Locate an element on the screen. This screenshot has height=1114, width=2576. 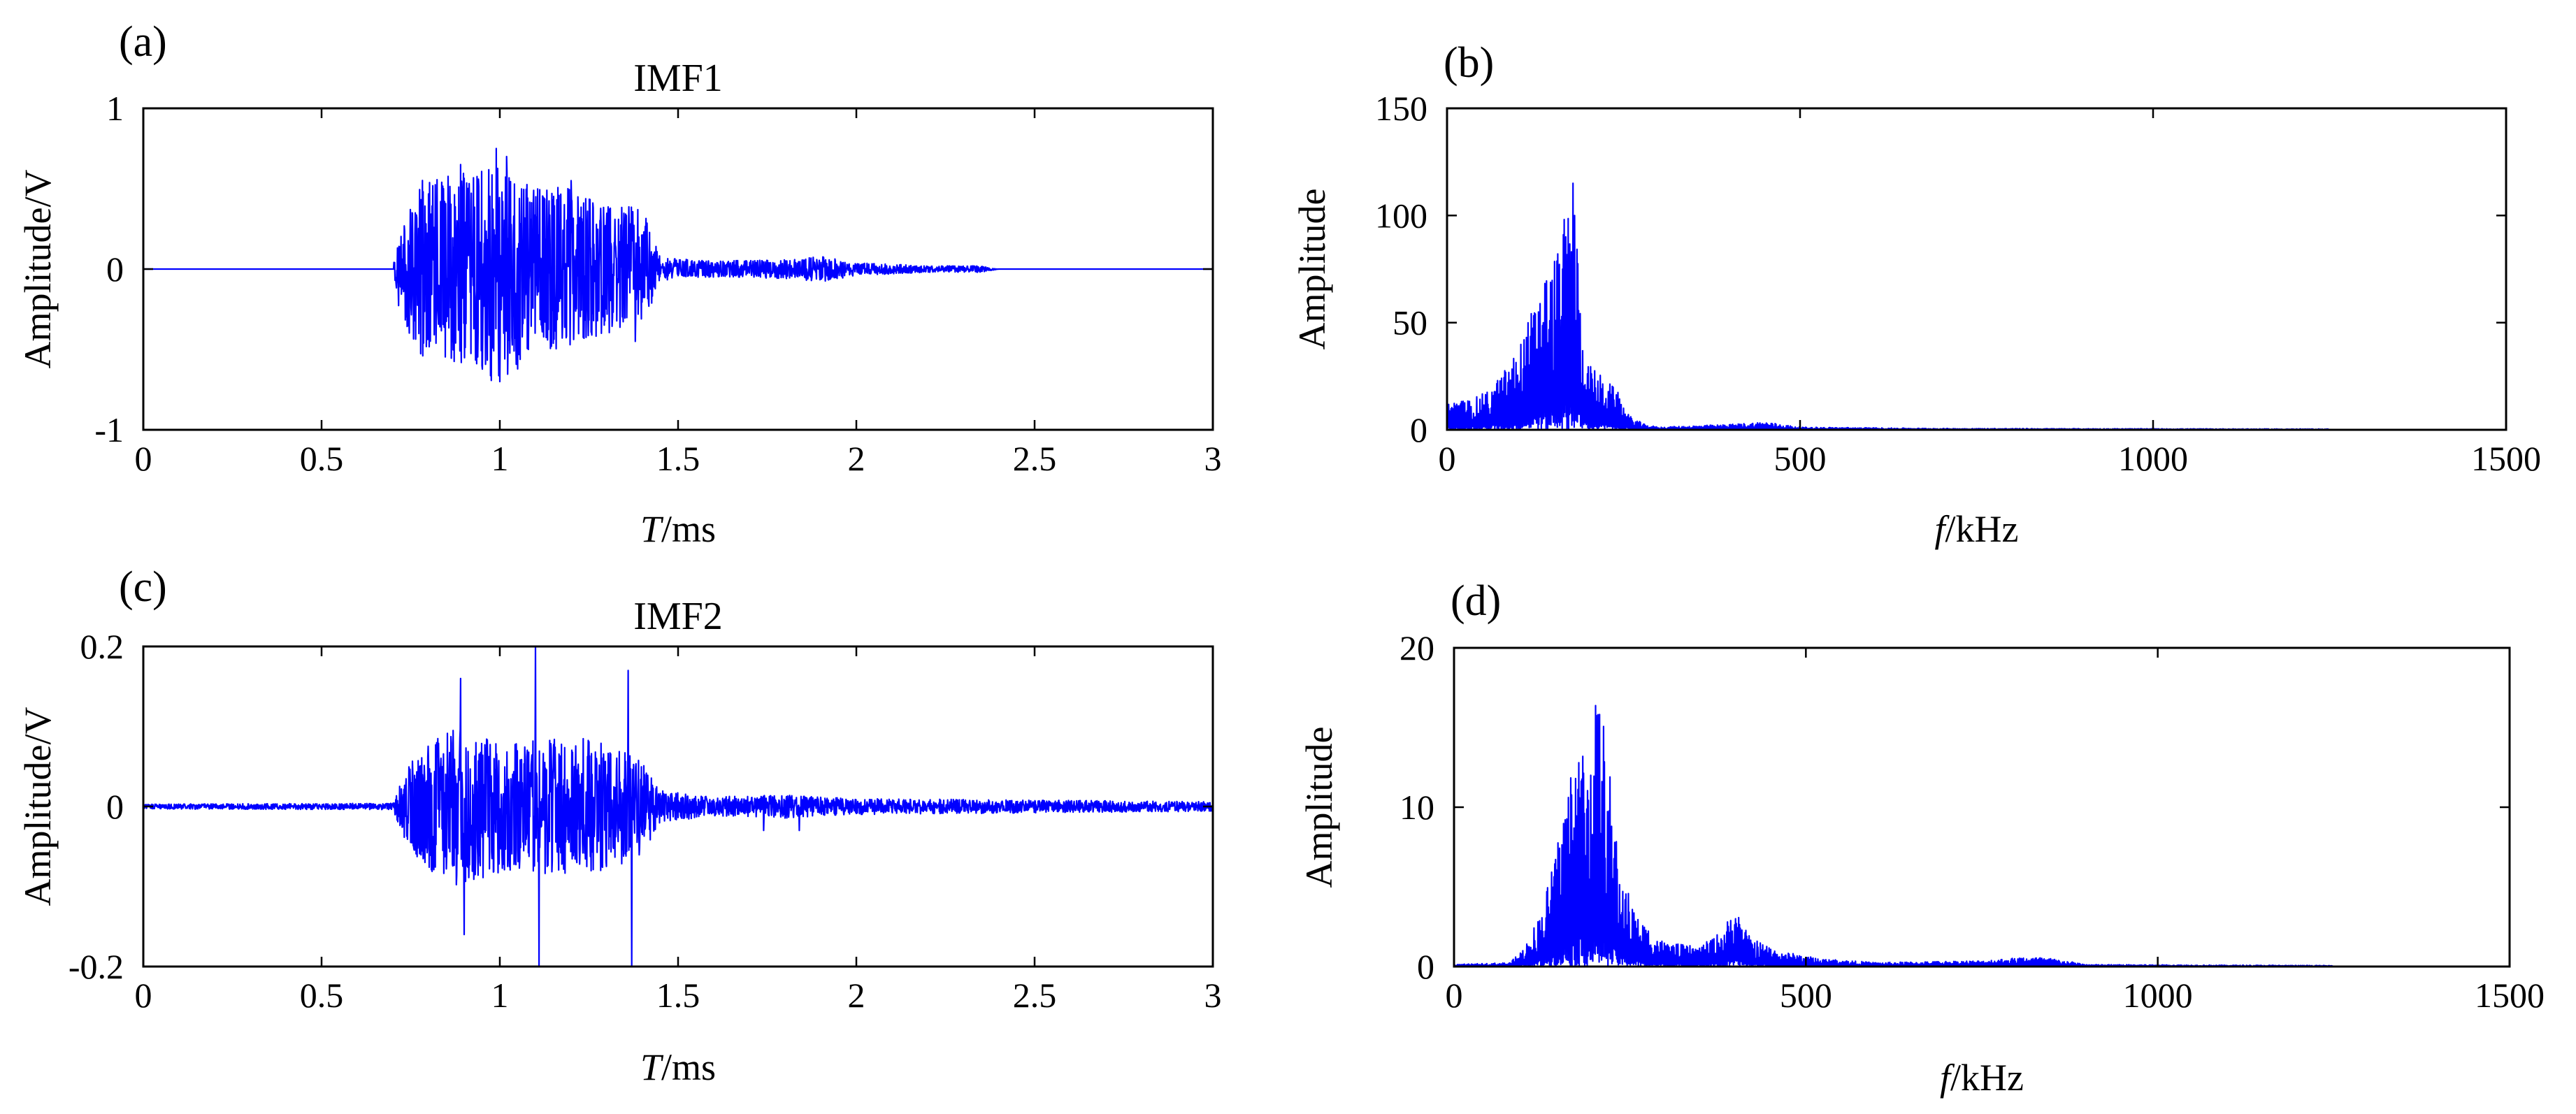
y-tick-label-a-1: 0 is located at coordinates (115, 269).